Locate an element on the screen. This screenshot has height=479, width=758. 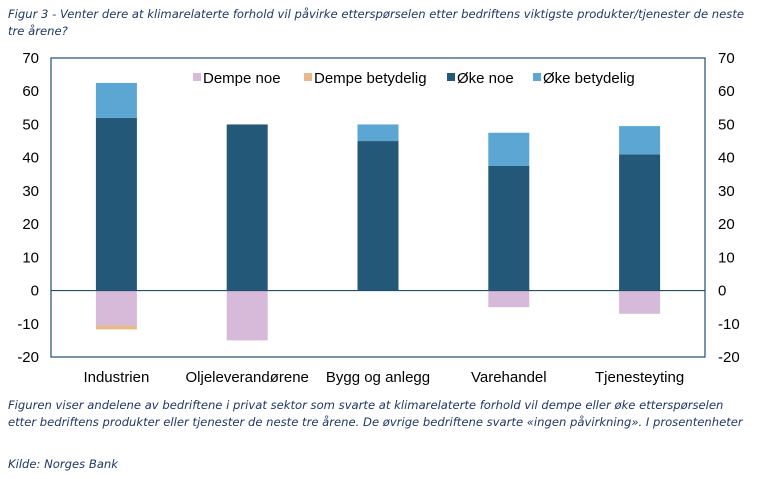
y-tick-label-right: 0 is located at coordinates (722, 291).